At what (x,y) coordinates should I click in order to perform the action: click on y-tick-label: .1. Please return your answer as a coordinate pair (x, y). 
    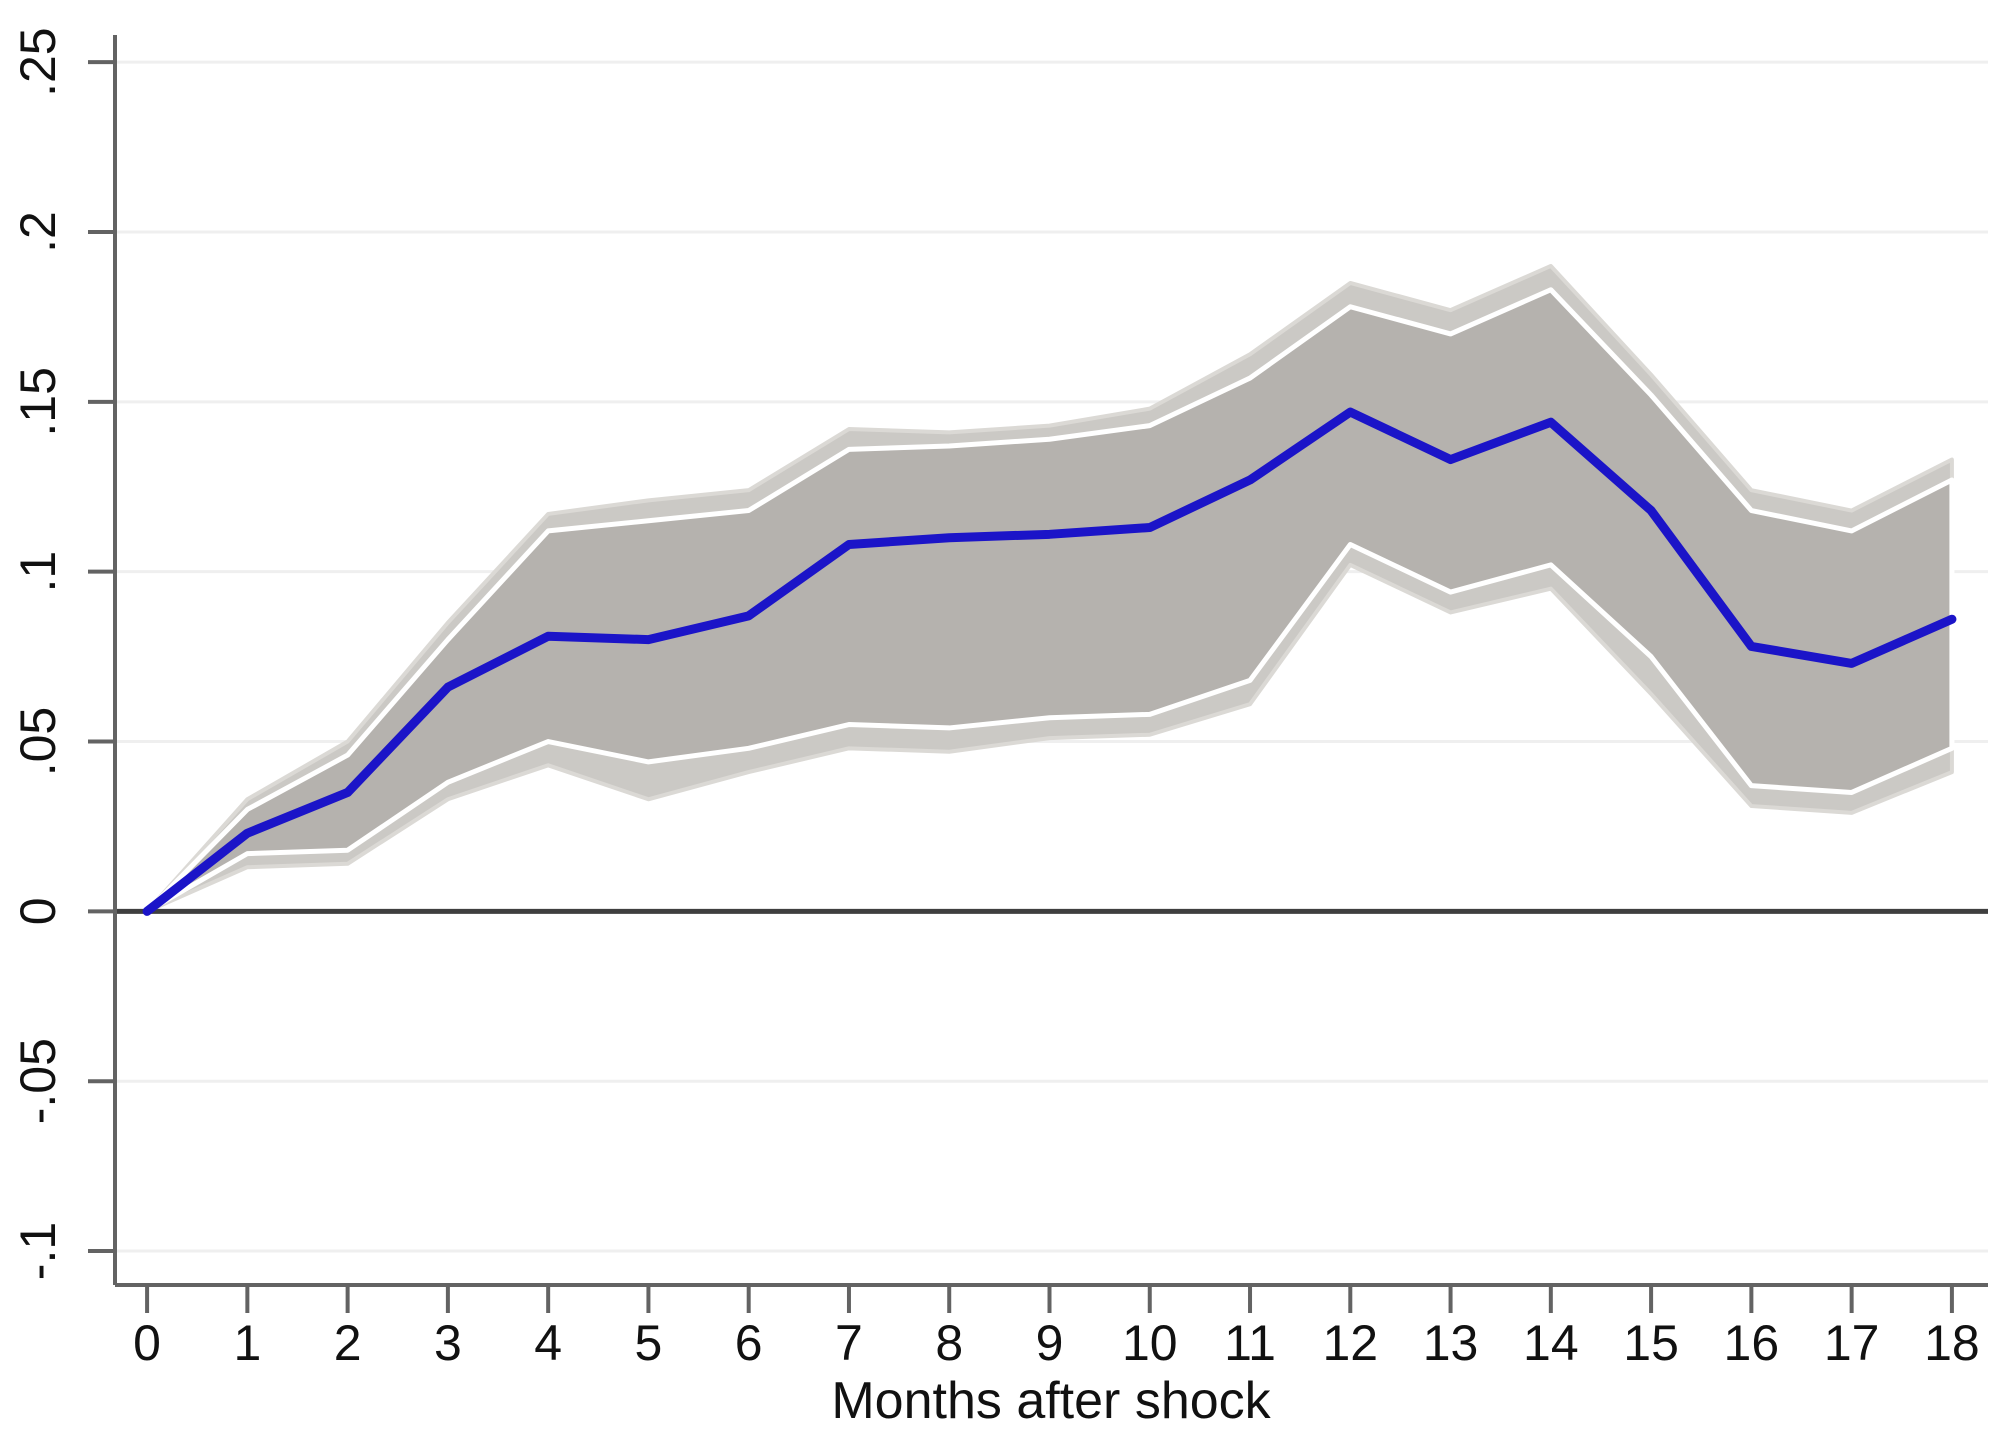
    Looking at the image, I should click on (38, 572).